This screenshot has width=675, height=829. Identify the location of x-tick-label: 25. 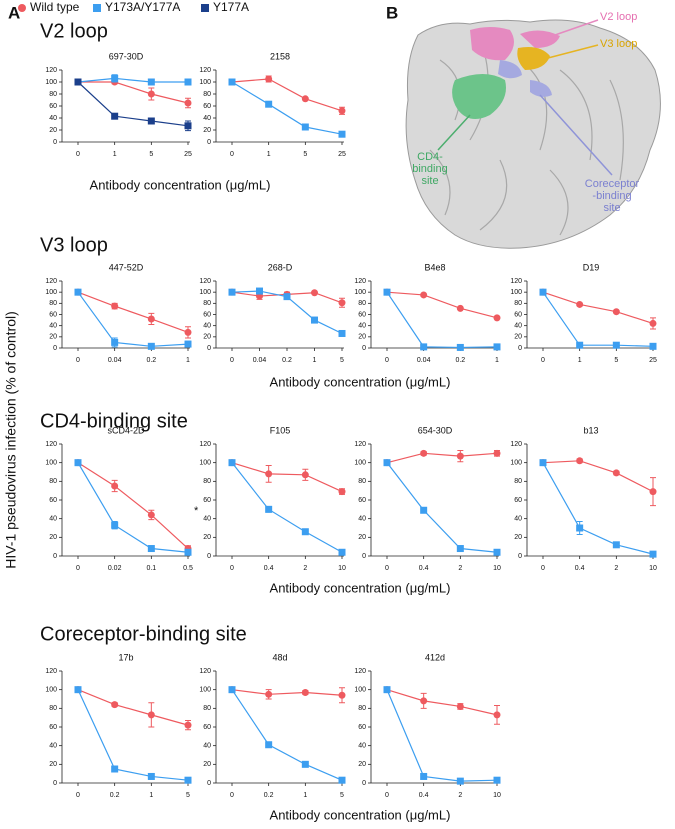
(342, 154).